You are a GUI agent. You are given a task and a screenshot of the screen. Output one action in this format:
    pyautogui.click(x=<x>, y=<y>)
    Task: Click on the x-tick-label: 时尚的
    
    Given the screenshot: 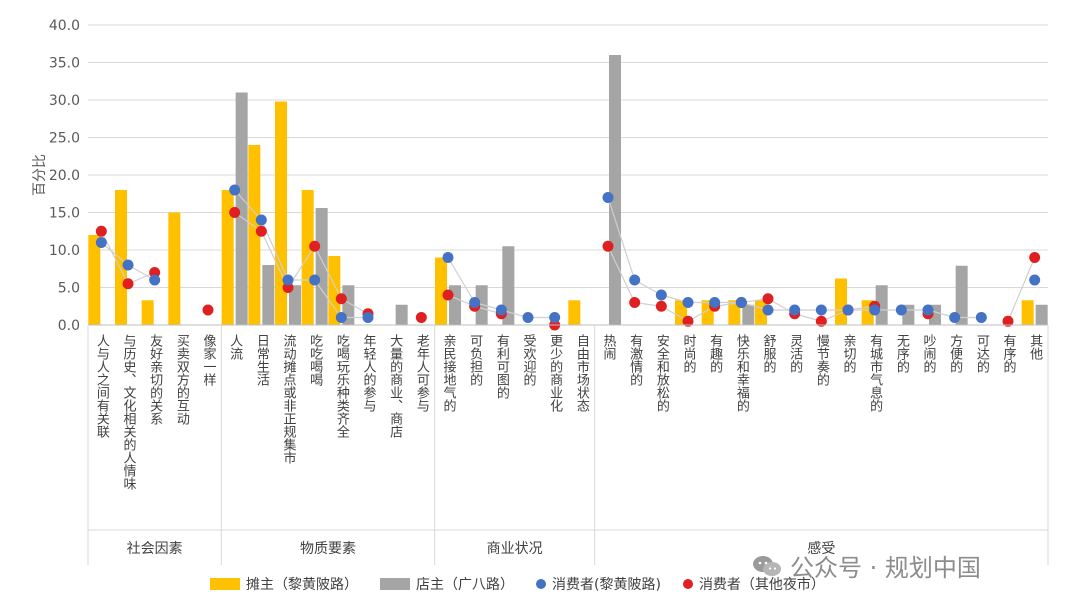 What is the action you would take?
    pyautogui.click(x=688, y=353)
    